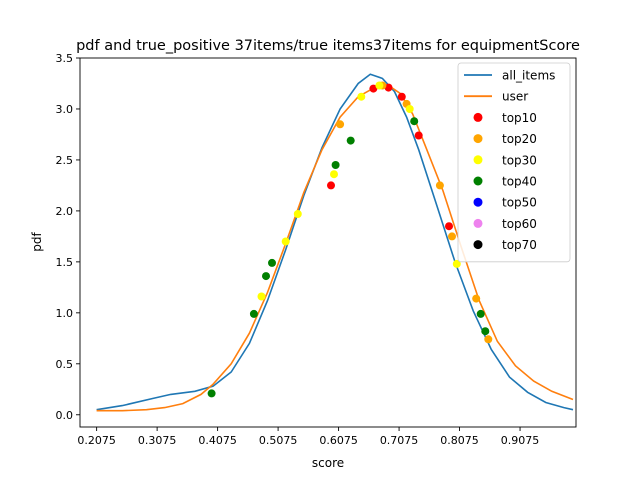 The image size is (640, 484). I want to click on legend-top60-label: top60, so click(519, 224).